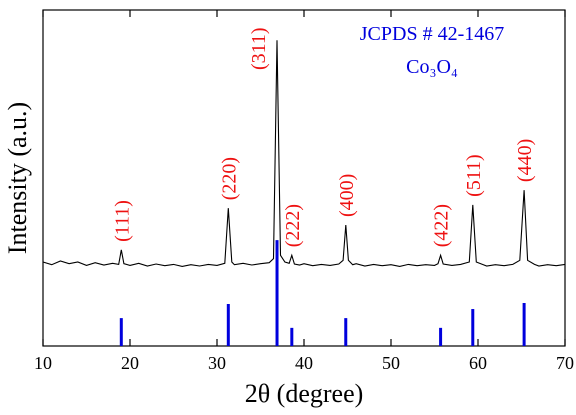  What do you see at coordinates (130, 363) in the screenshot?
I see `x-tick-label: 20` at bounding box center [130, 363].